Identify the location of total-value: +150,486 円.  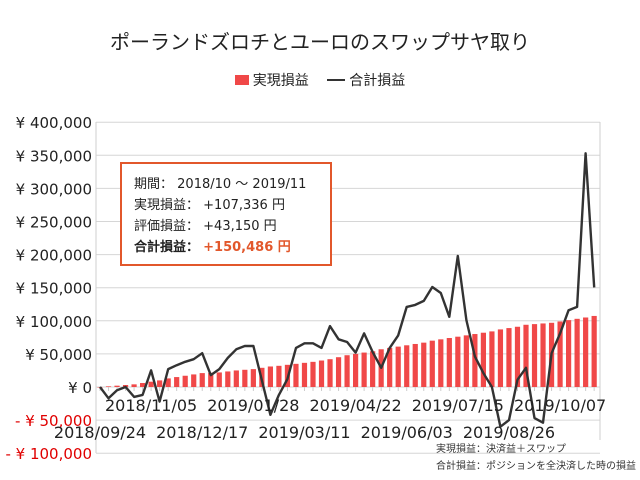
(247, 247).